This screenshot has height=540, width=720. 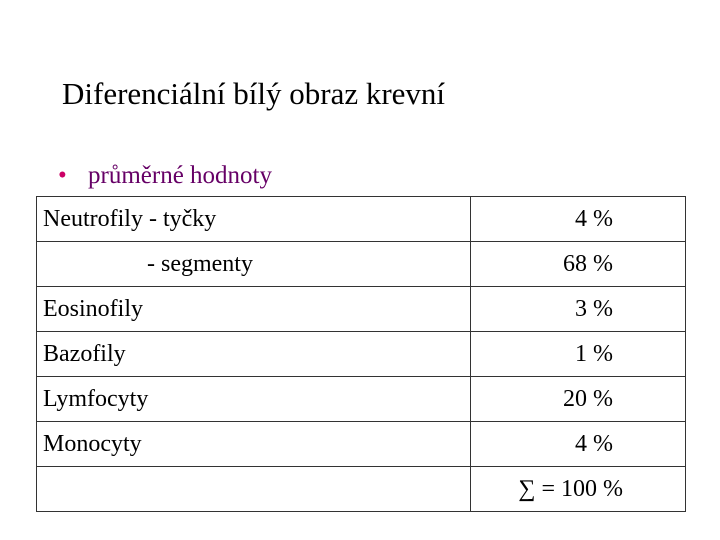 What do you see at coordinates (253, 399) in the screenshot?
I see `cell-label: Lymfocyty` at bounding box center [253, 399].